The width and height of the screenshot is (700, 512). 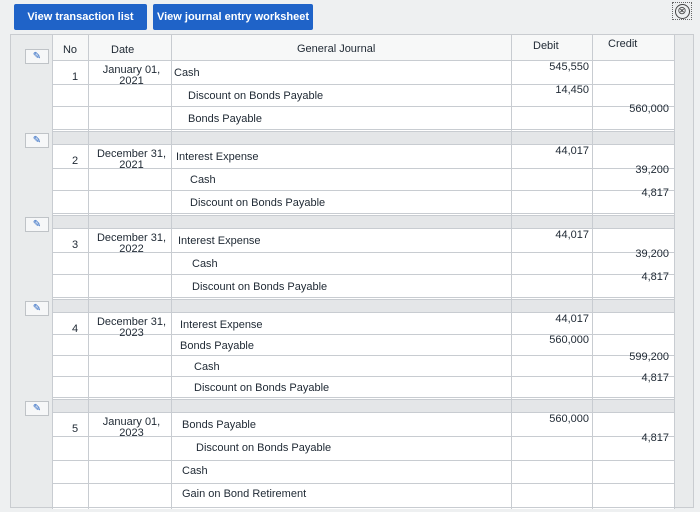 What do you see at coordinates (572, 90) in the screenshot?
I see `debit-input: 14,450` at bounding box center [572, 90].